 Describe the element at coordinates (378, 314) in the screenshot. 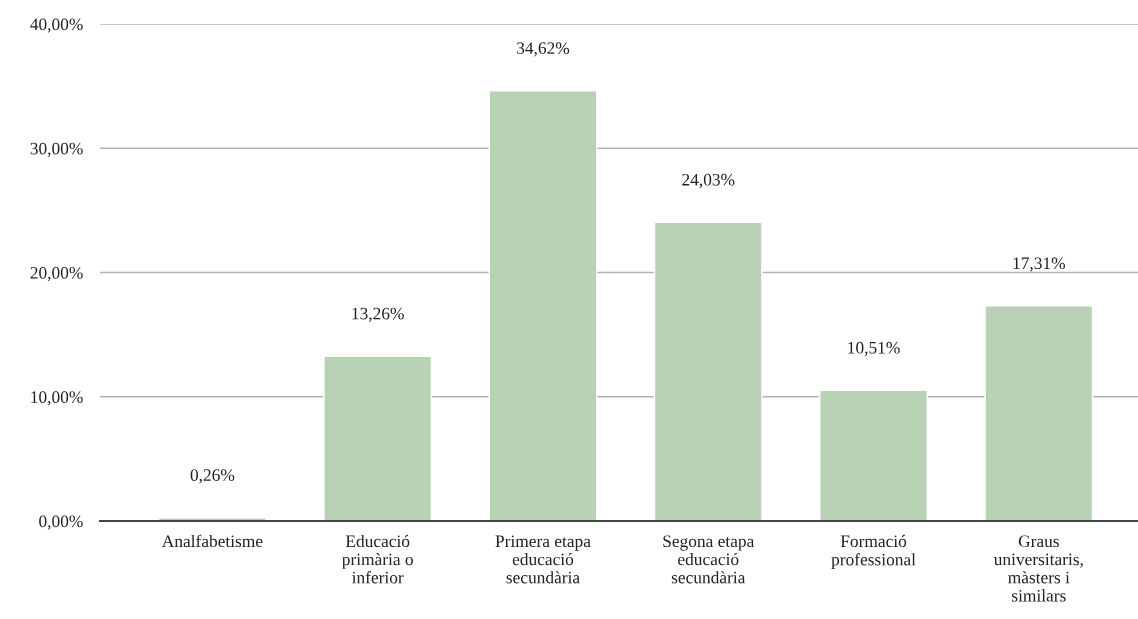

I see `data-label: 13,26%` at that location.